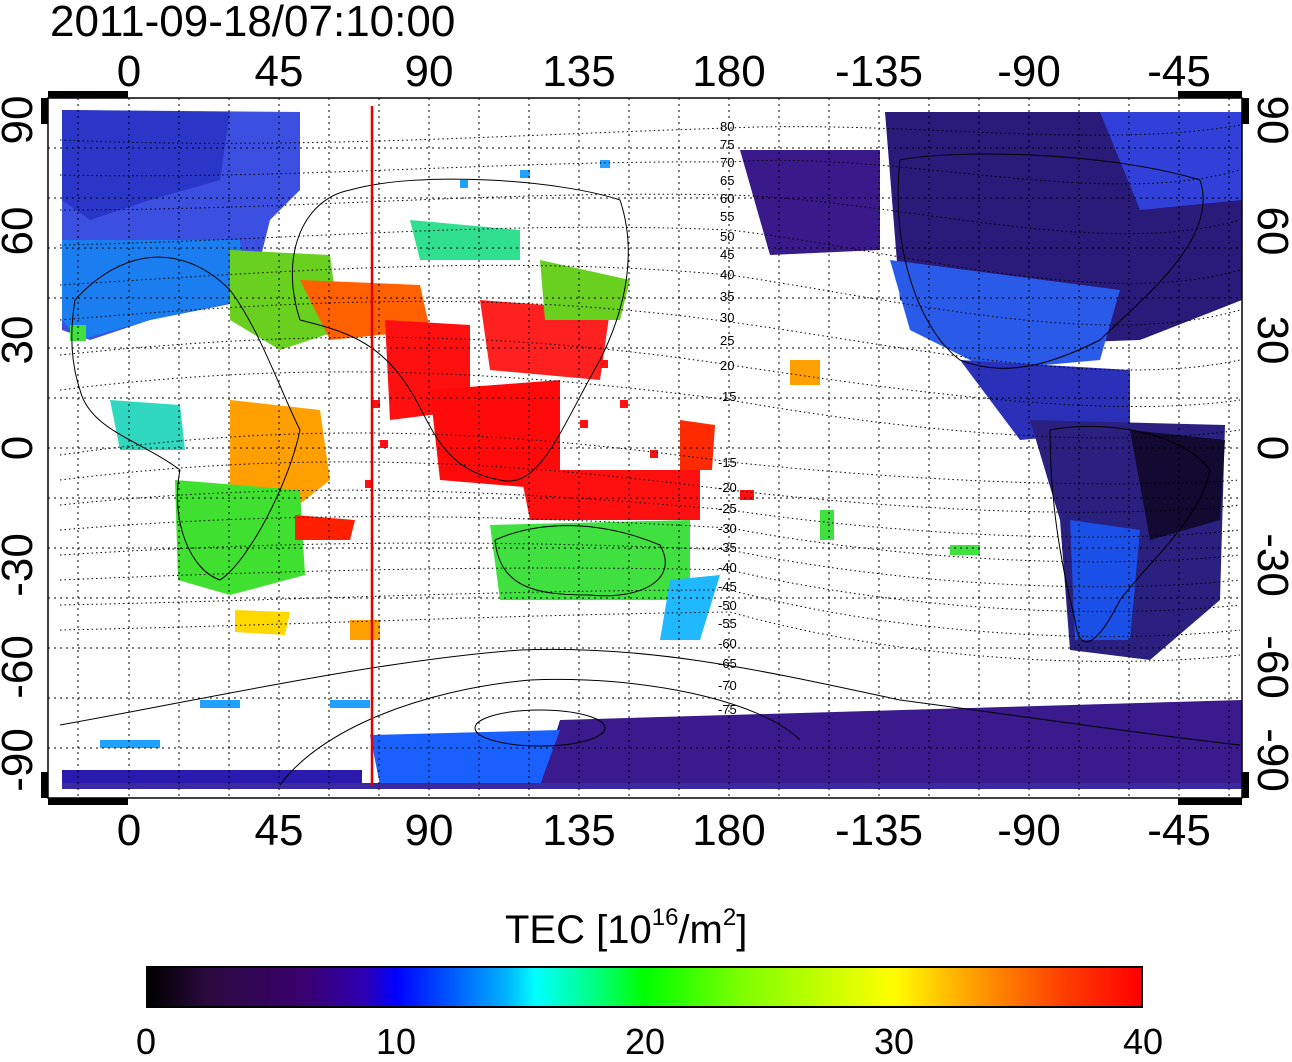 This screenshot has height=1062, width=1292. I want to click on contour-label: -75, so click(727, 709).